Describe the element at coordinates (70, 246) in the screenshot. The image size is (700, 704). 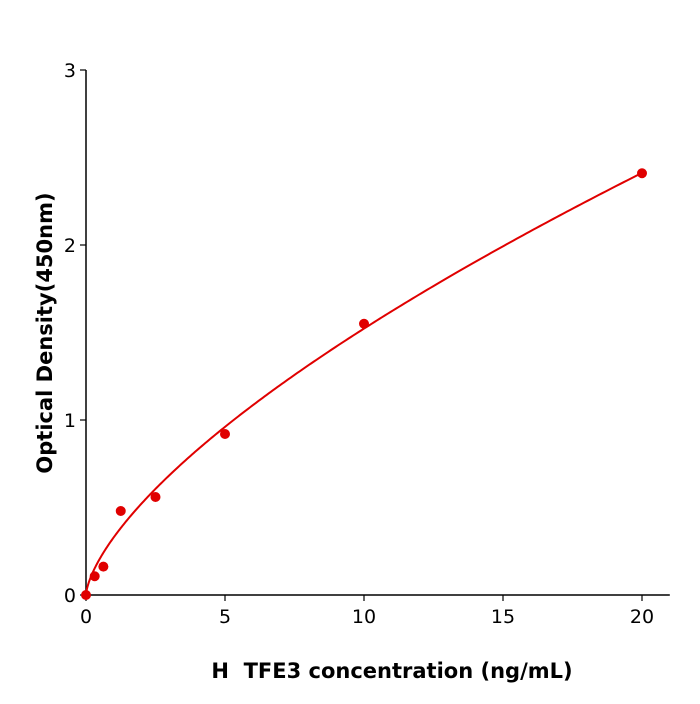
I see `y-tick-label: 2` at that location.